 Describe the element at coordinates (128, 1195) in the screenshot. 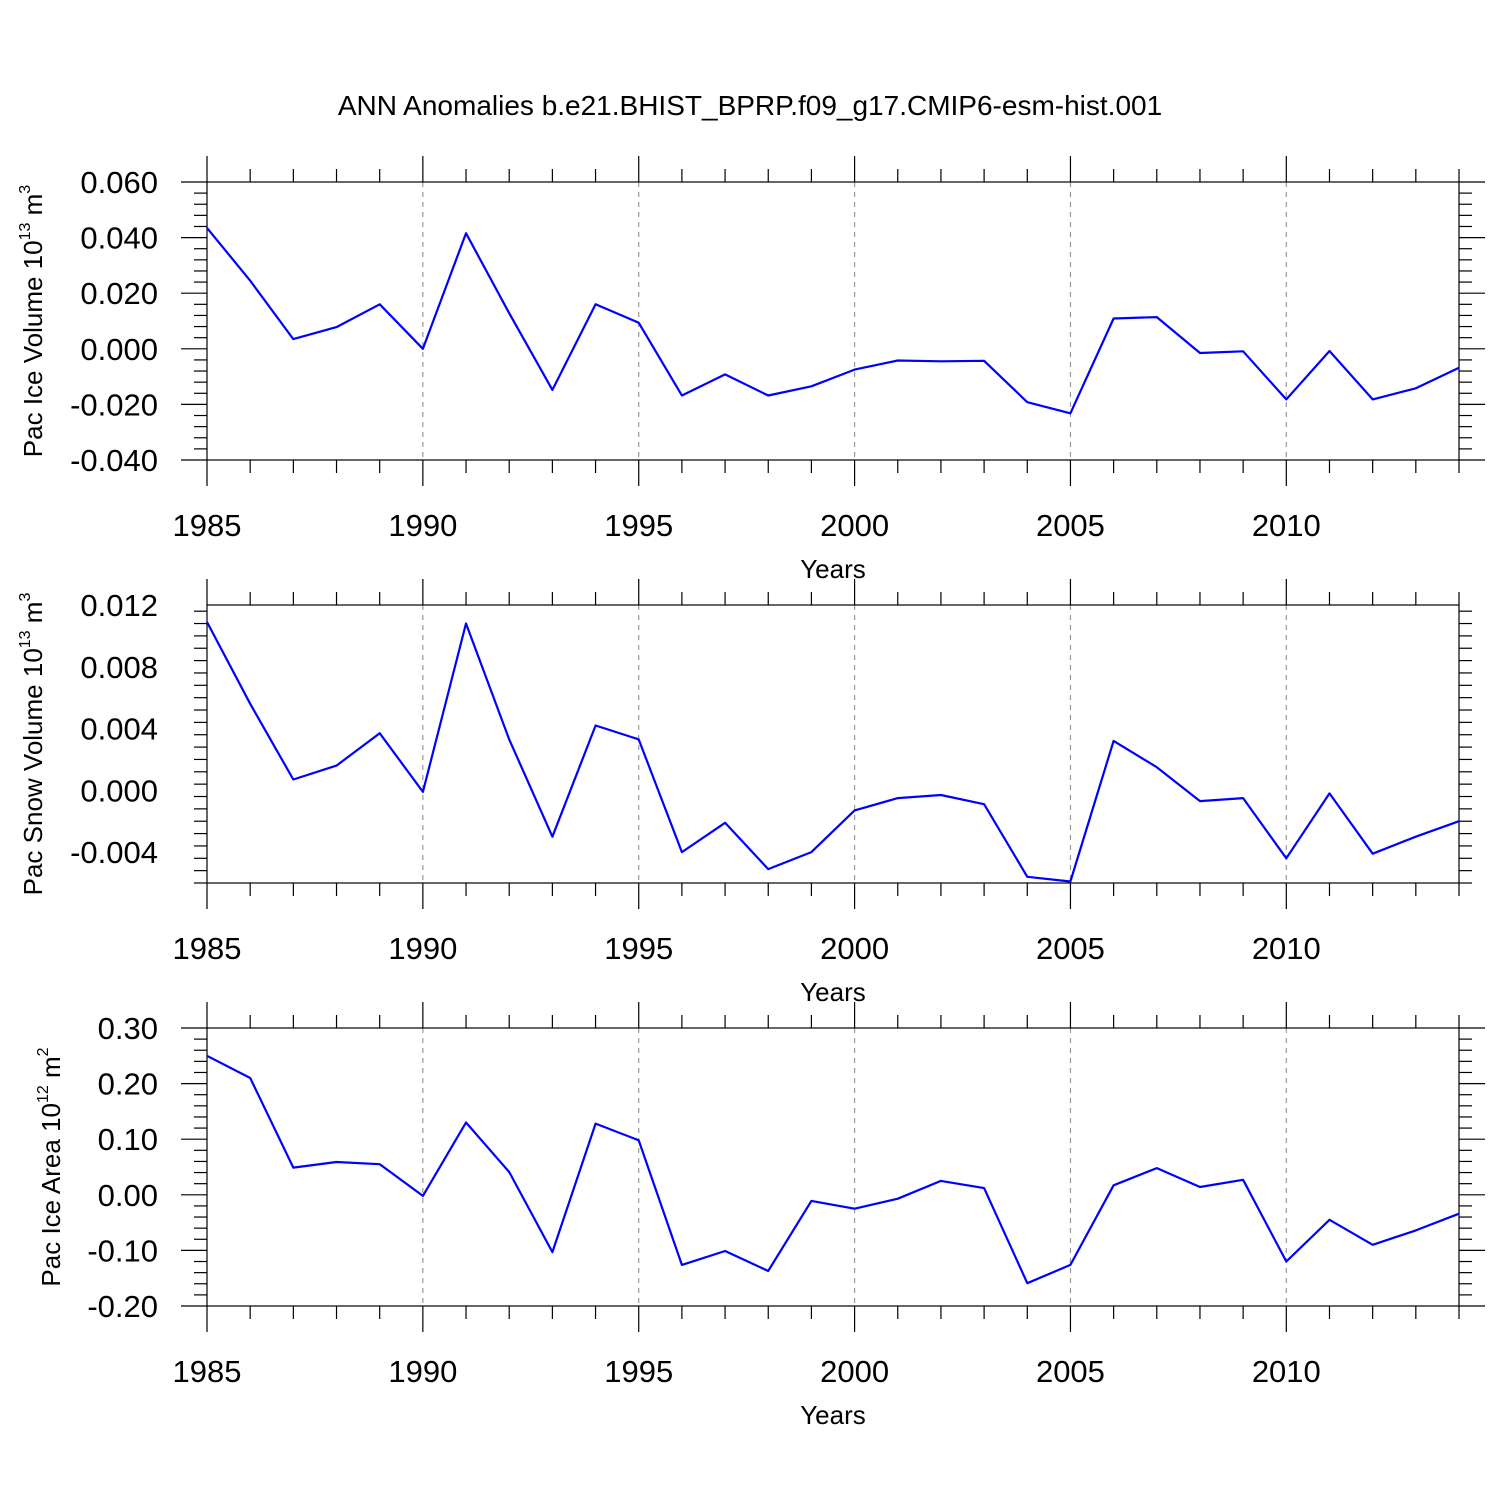

I see `y-tick-label: 0.00` at that location.